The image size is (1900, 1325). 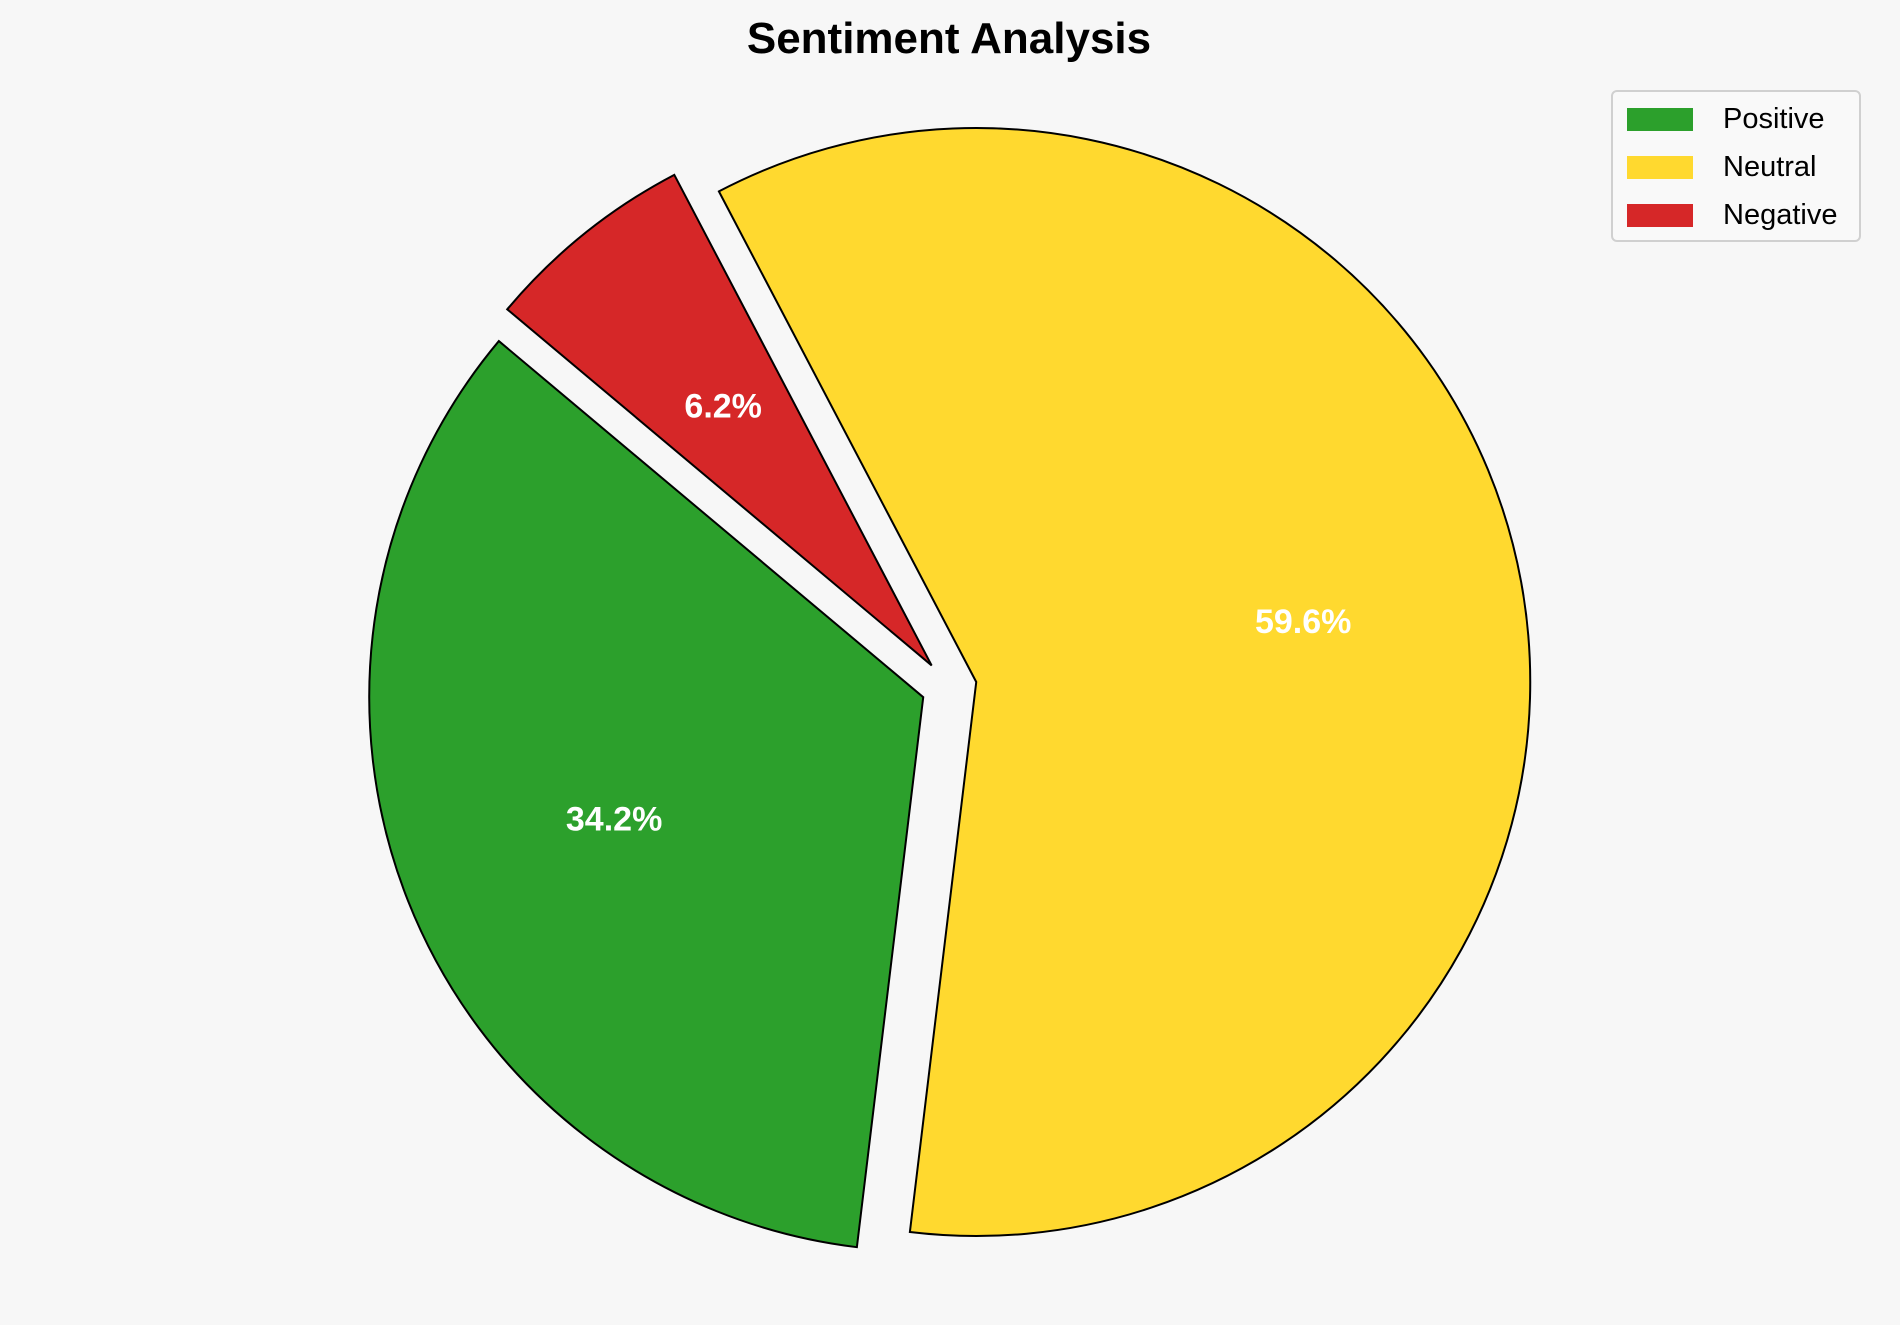 I want to click on pie-label-negative: 6.2%, so click(x=723, y=407).